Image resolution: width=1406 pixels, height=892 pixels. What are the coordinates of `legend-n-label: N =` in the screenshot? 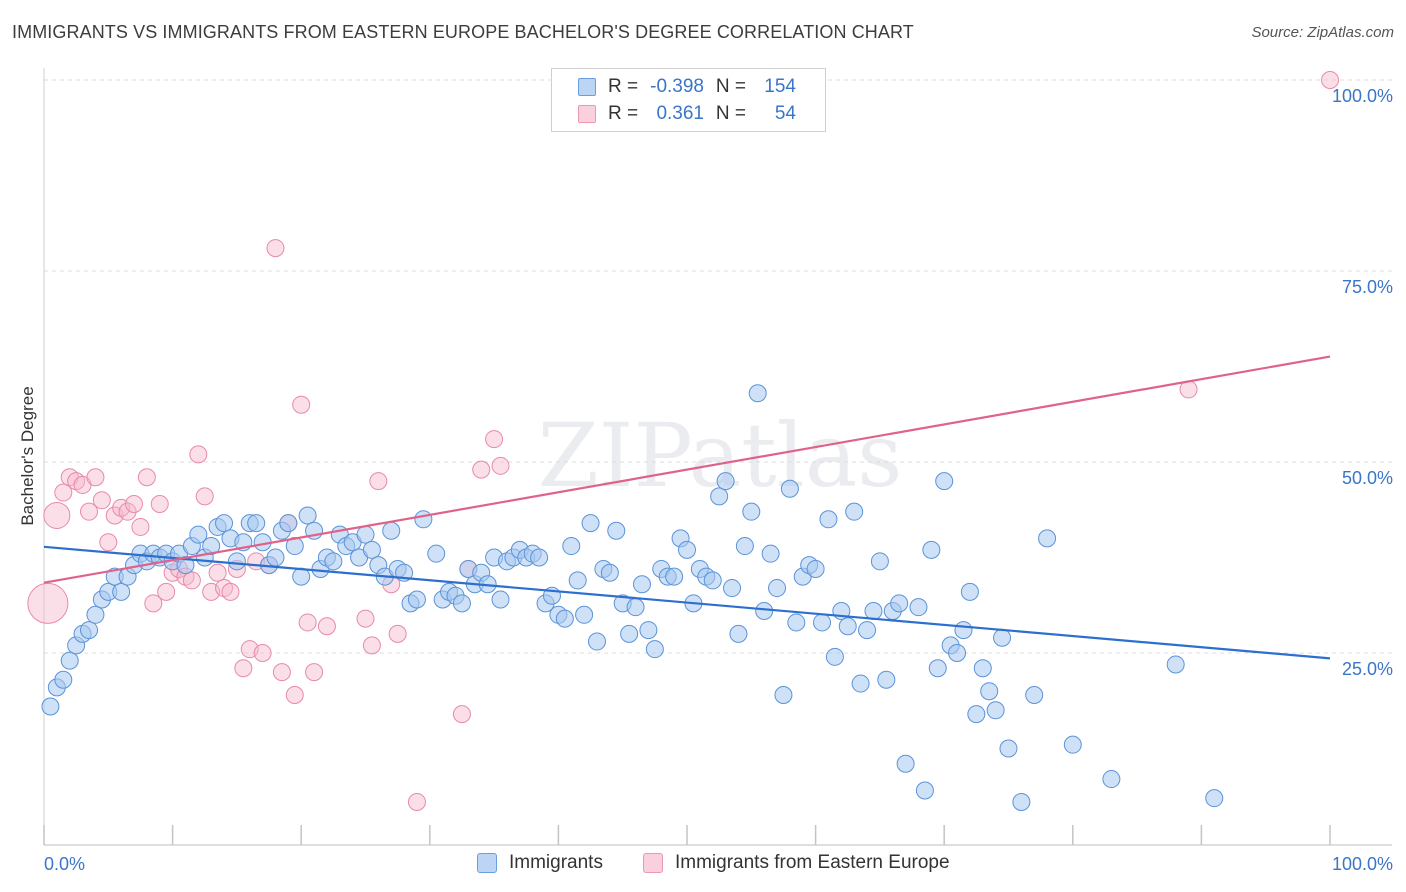 It's located at (730, 86).